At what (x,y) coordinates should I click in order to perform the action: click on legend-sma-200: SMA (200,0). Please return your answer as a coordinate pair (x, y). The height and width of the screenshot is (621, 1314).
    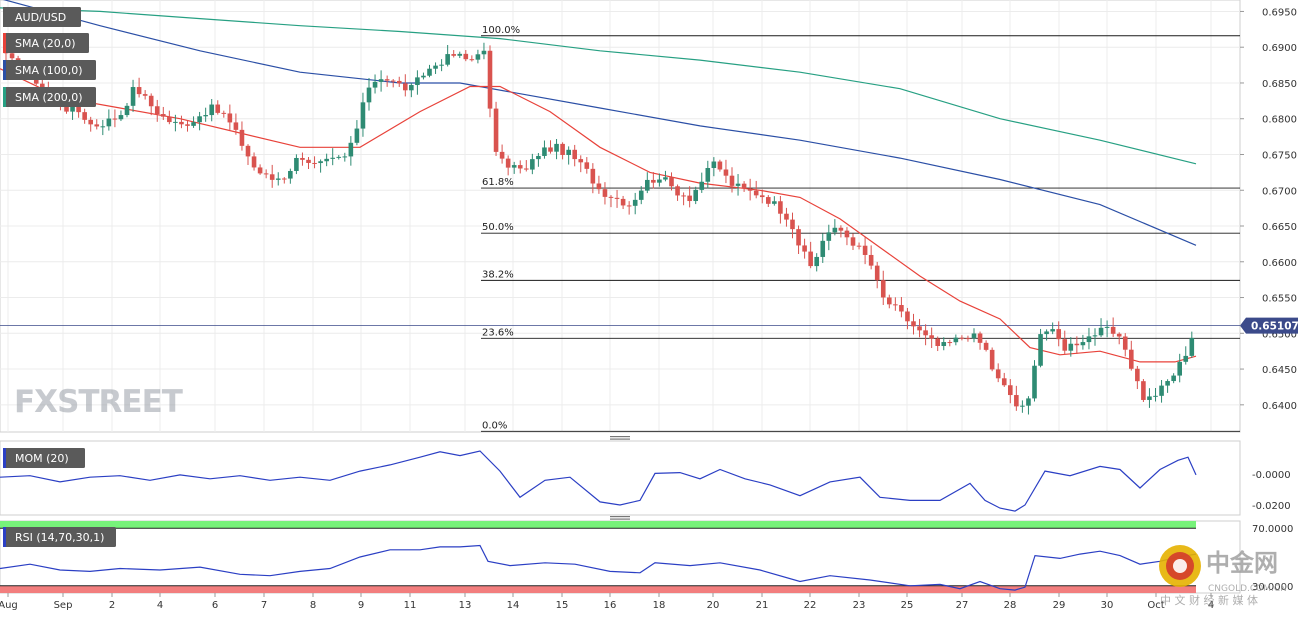
    Looking at the image, I should click on (49, 97).